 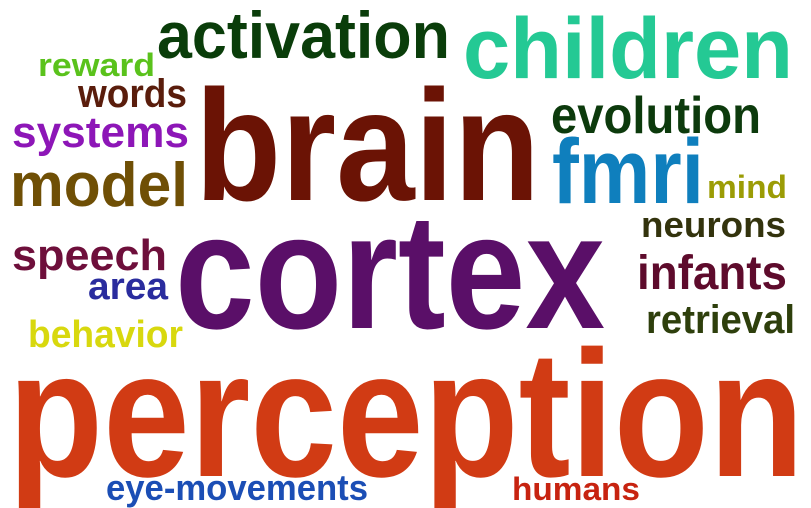 What do you see at coordinates (628, 49) in the screenshot?
I see `word-children: children` at bounding box center [628, 49].